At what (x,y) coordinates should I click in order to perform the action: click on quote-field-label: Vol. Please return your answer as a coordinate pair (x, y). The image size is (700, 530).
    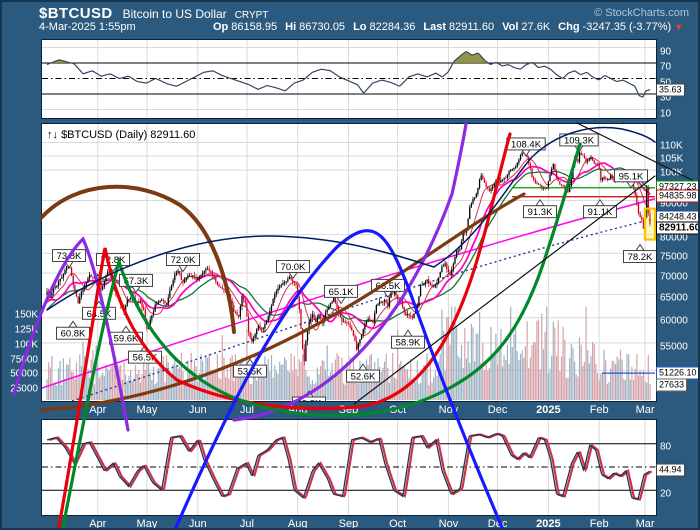
    Looking at the image, I should click on (510, 27).